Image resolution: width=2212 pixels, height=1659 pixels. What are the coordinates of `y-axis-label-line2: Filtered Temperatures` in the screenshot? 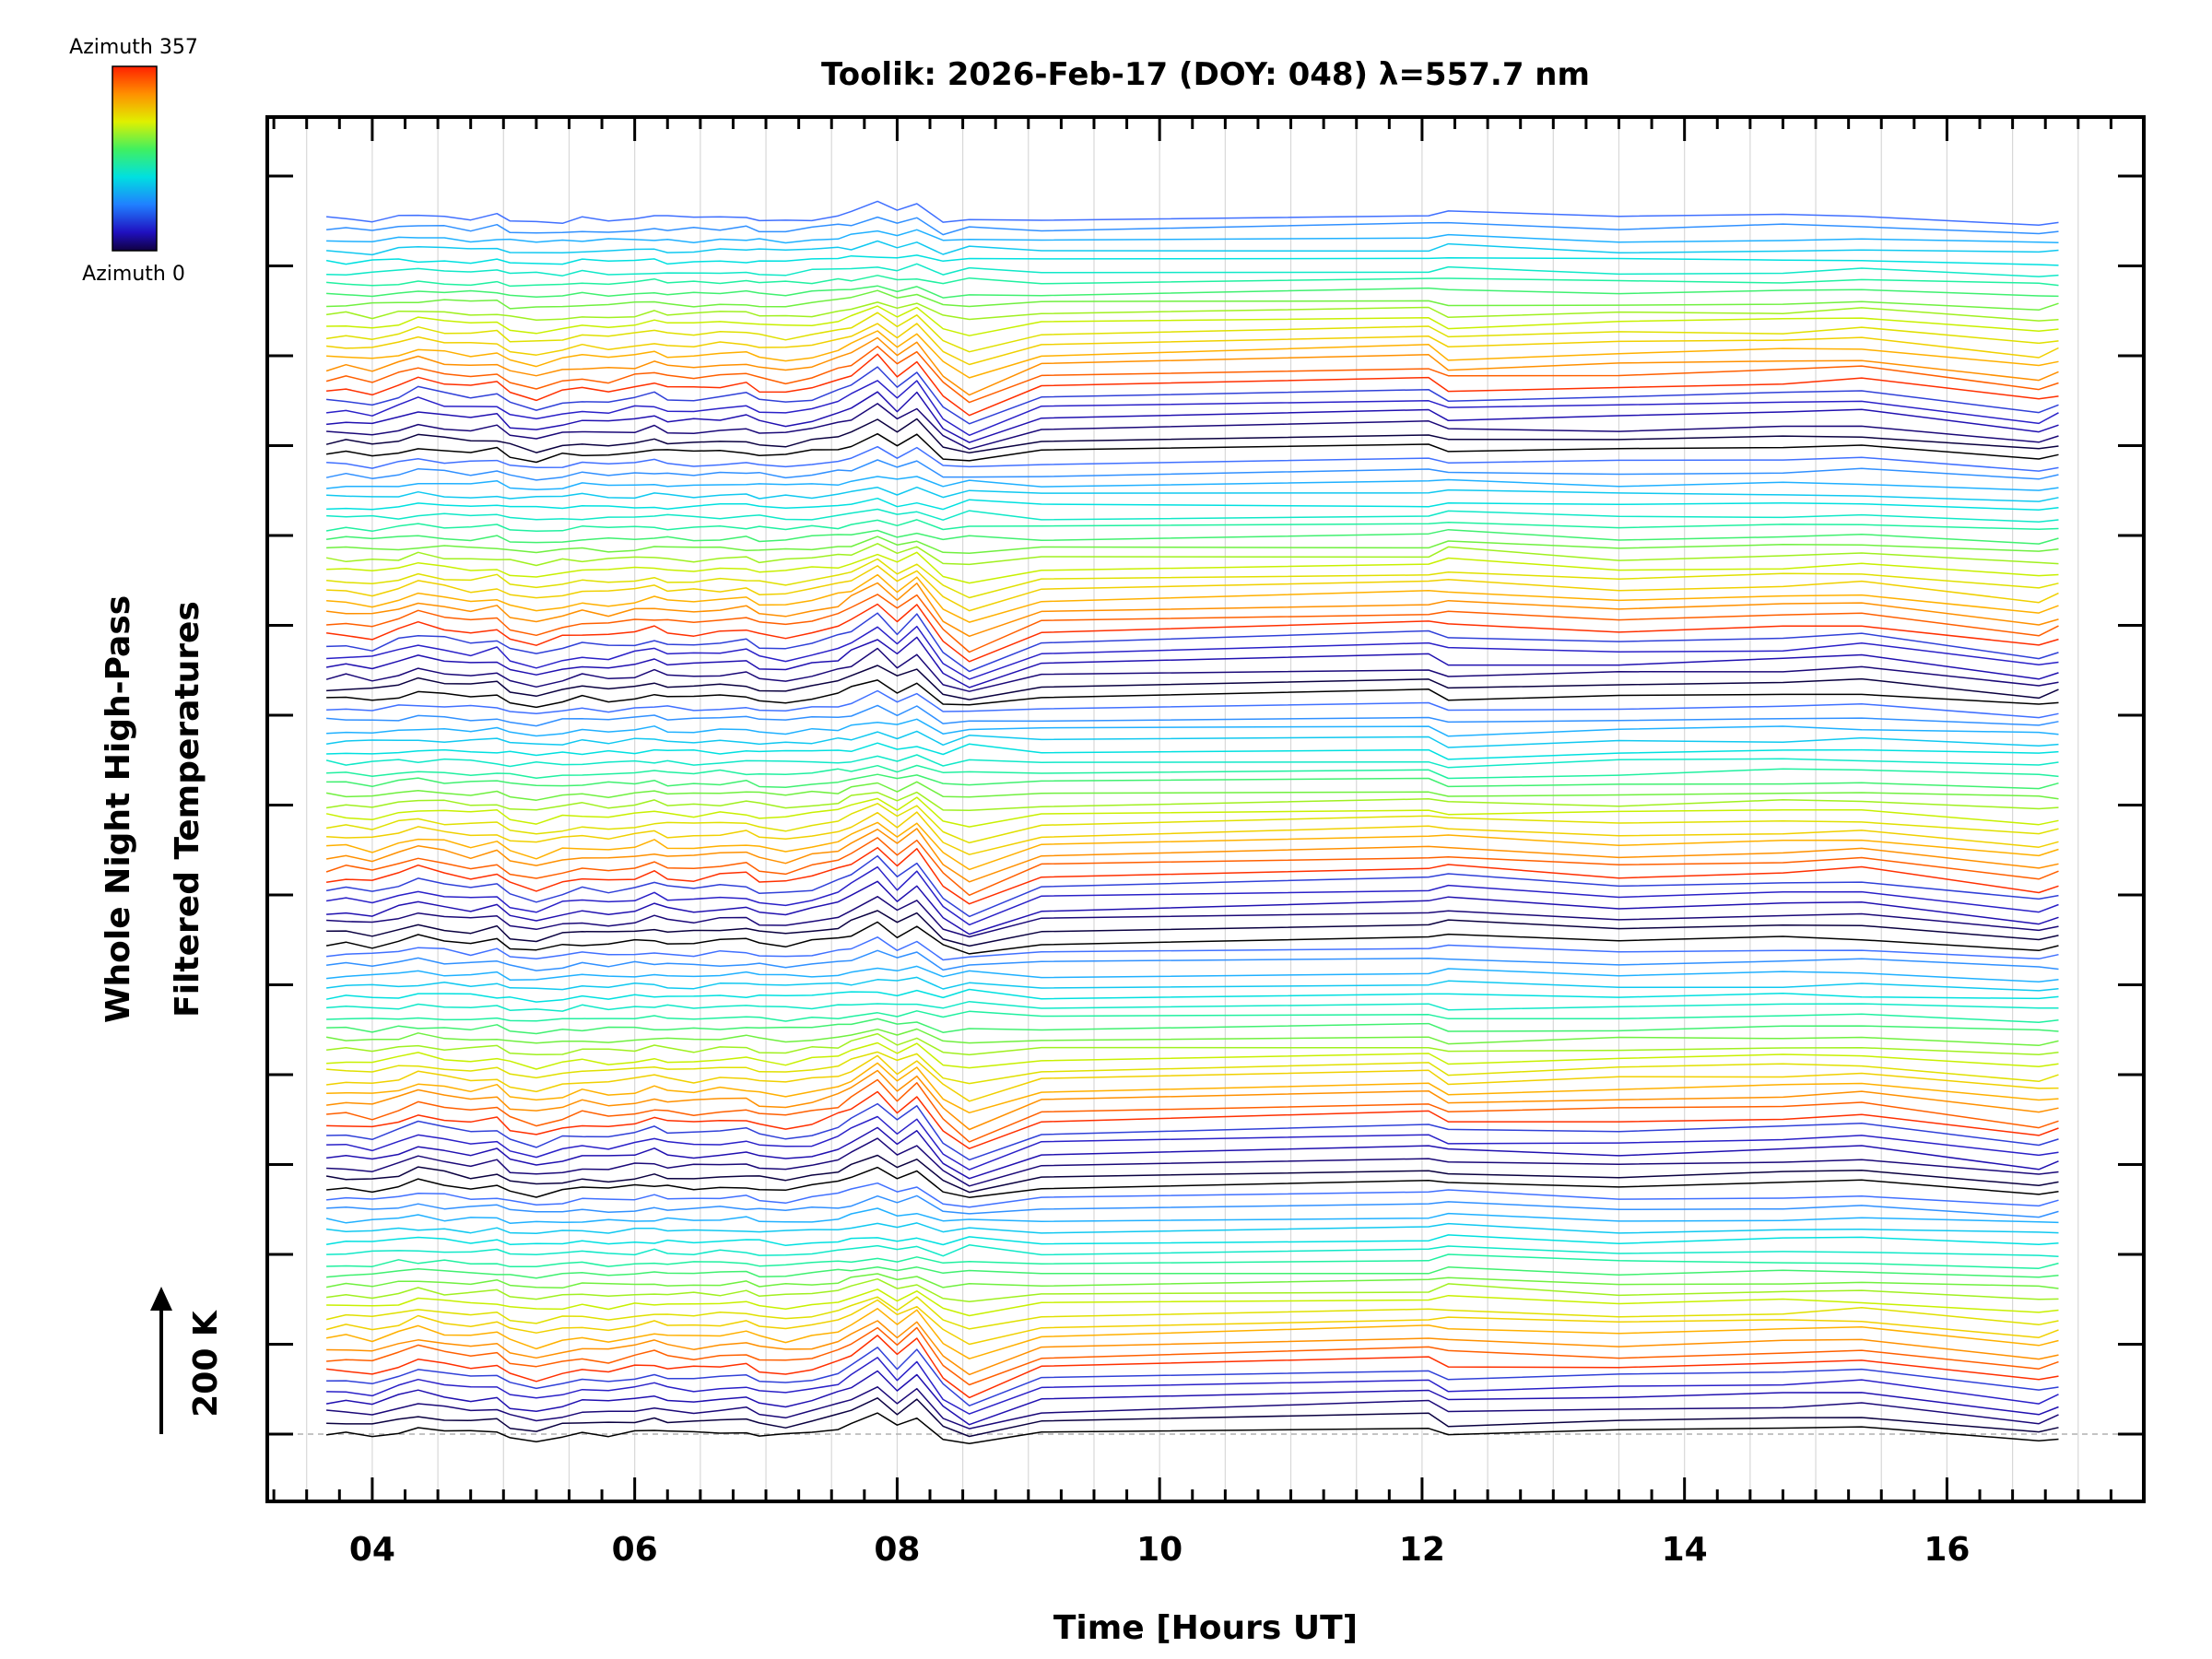 It's located at (187, 809).